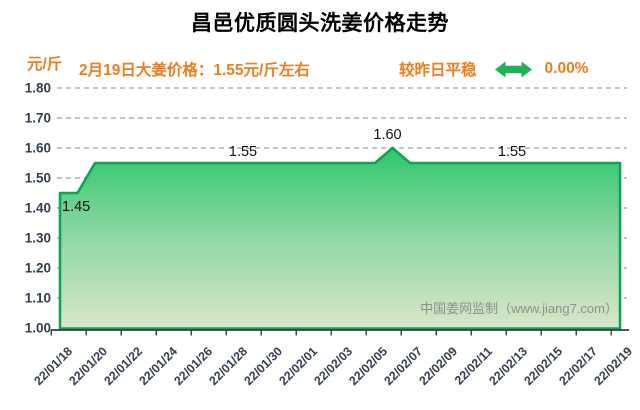 Image resolution: width=640 pixels, height=410 pixels. Describe the element at coordinates (38, 178) in the screenshot. I see `y-axis-label: 1.50` at that location.